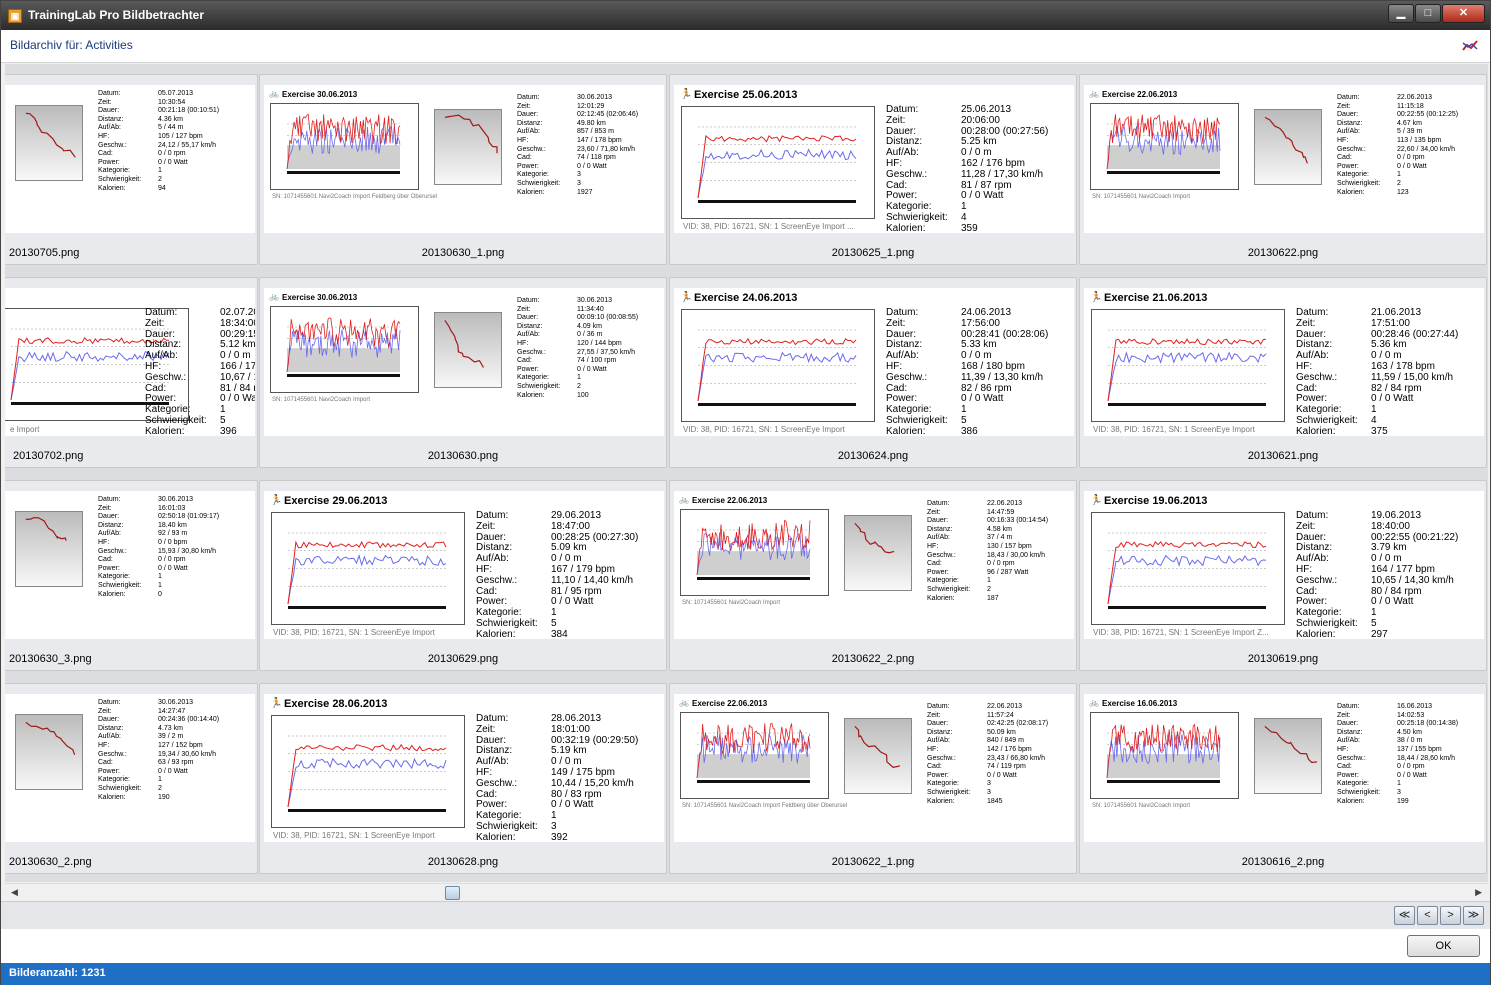  I want to click on maximize-button: □, so click(1428, 13).